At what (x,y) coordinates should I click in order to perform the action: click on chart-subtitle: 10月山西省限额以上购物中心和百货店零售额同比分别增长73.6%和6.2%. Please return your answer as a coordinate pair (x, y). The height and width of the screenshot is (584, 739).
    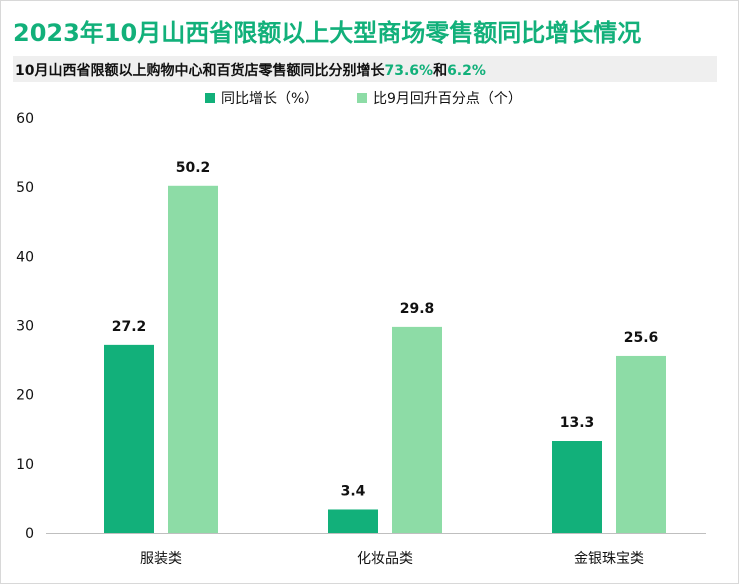
    Looking at the image, I should click on (250, 70).